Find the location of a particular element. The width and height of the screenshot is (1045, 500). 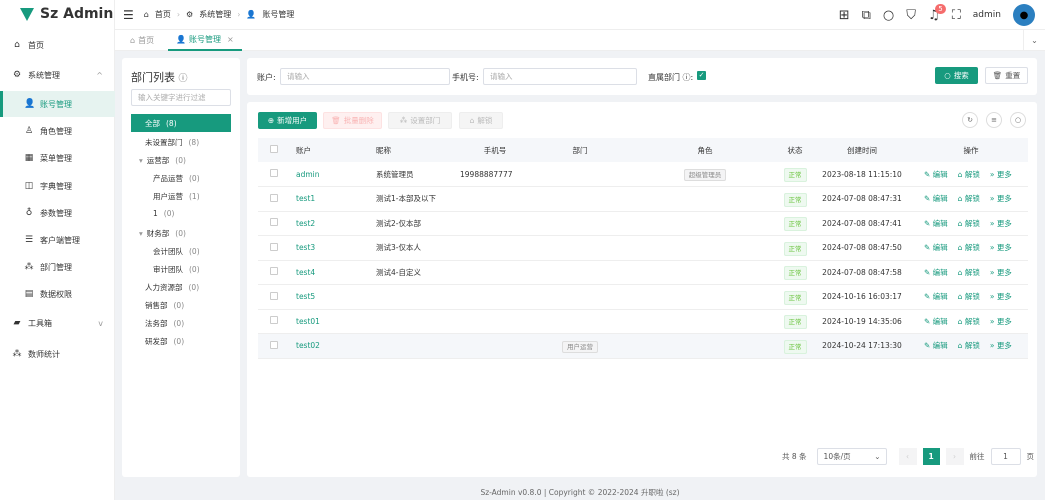

account-link: test3 is located at coordinates (306, 248).